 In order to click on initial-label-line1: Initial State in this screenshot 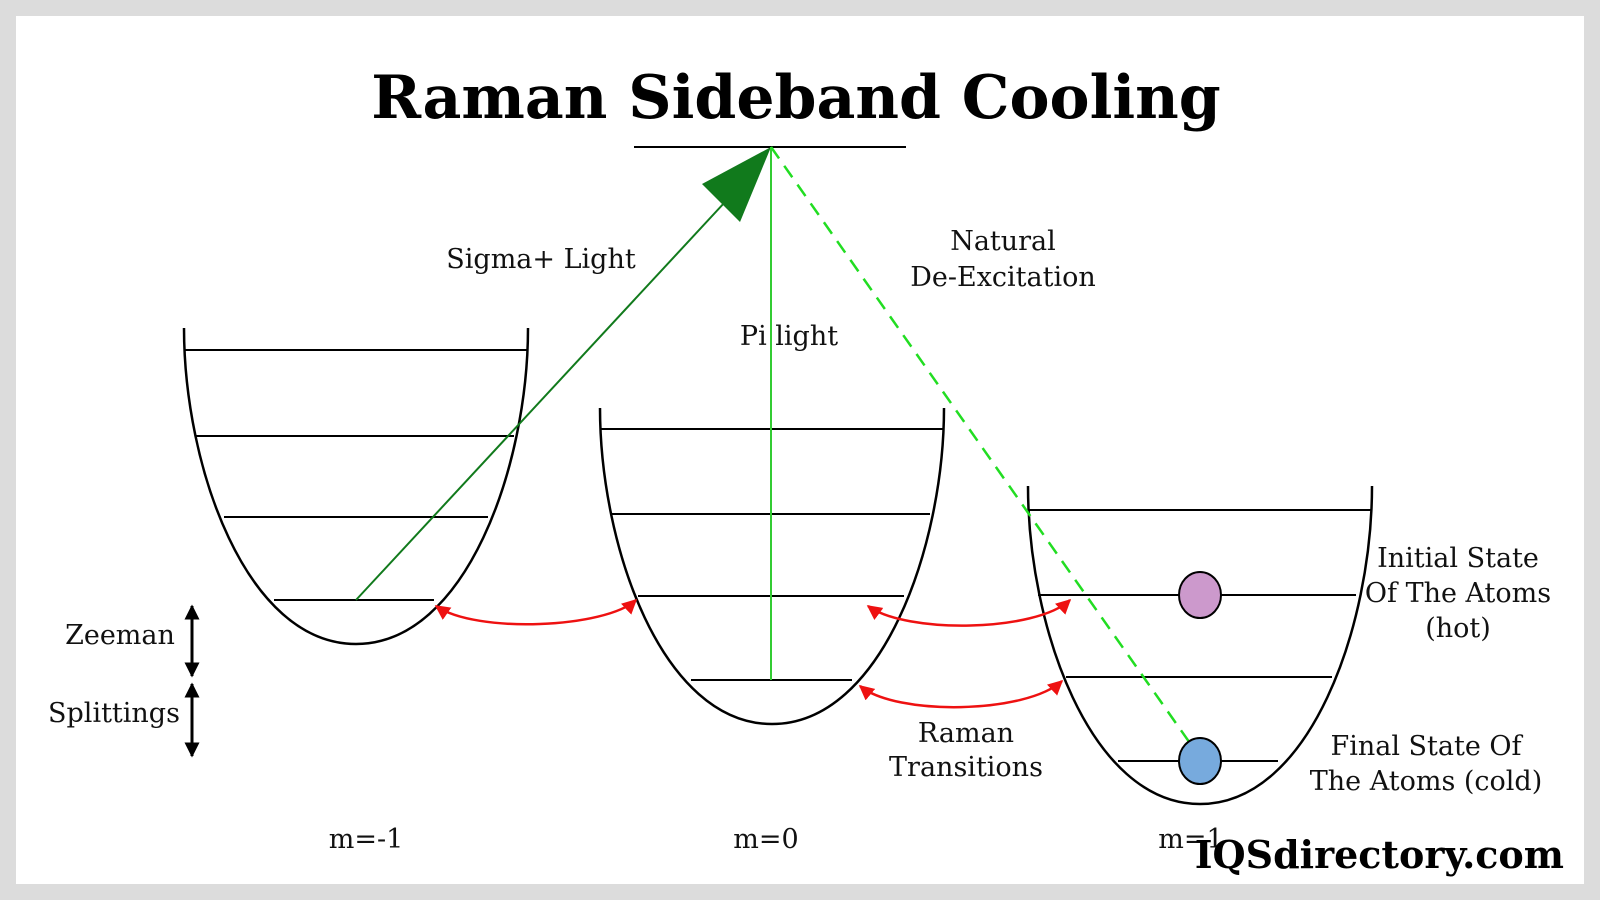, I will do `click(1458, 558)`.